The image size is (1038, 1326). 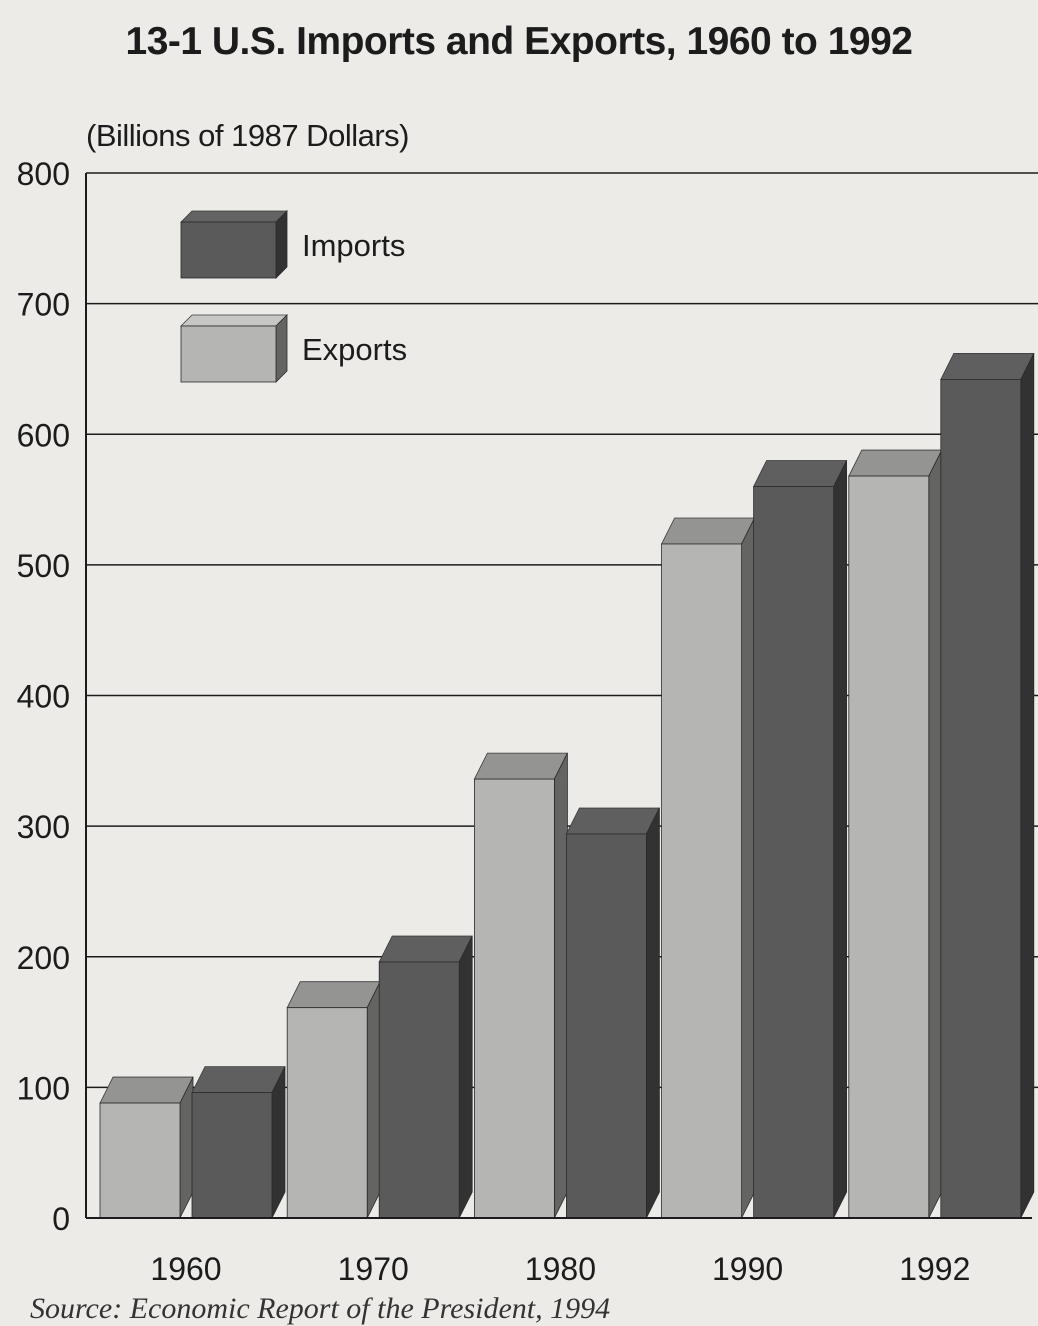 I want to click on bar-exports-1970, so click(x=333, y=1100).